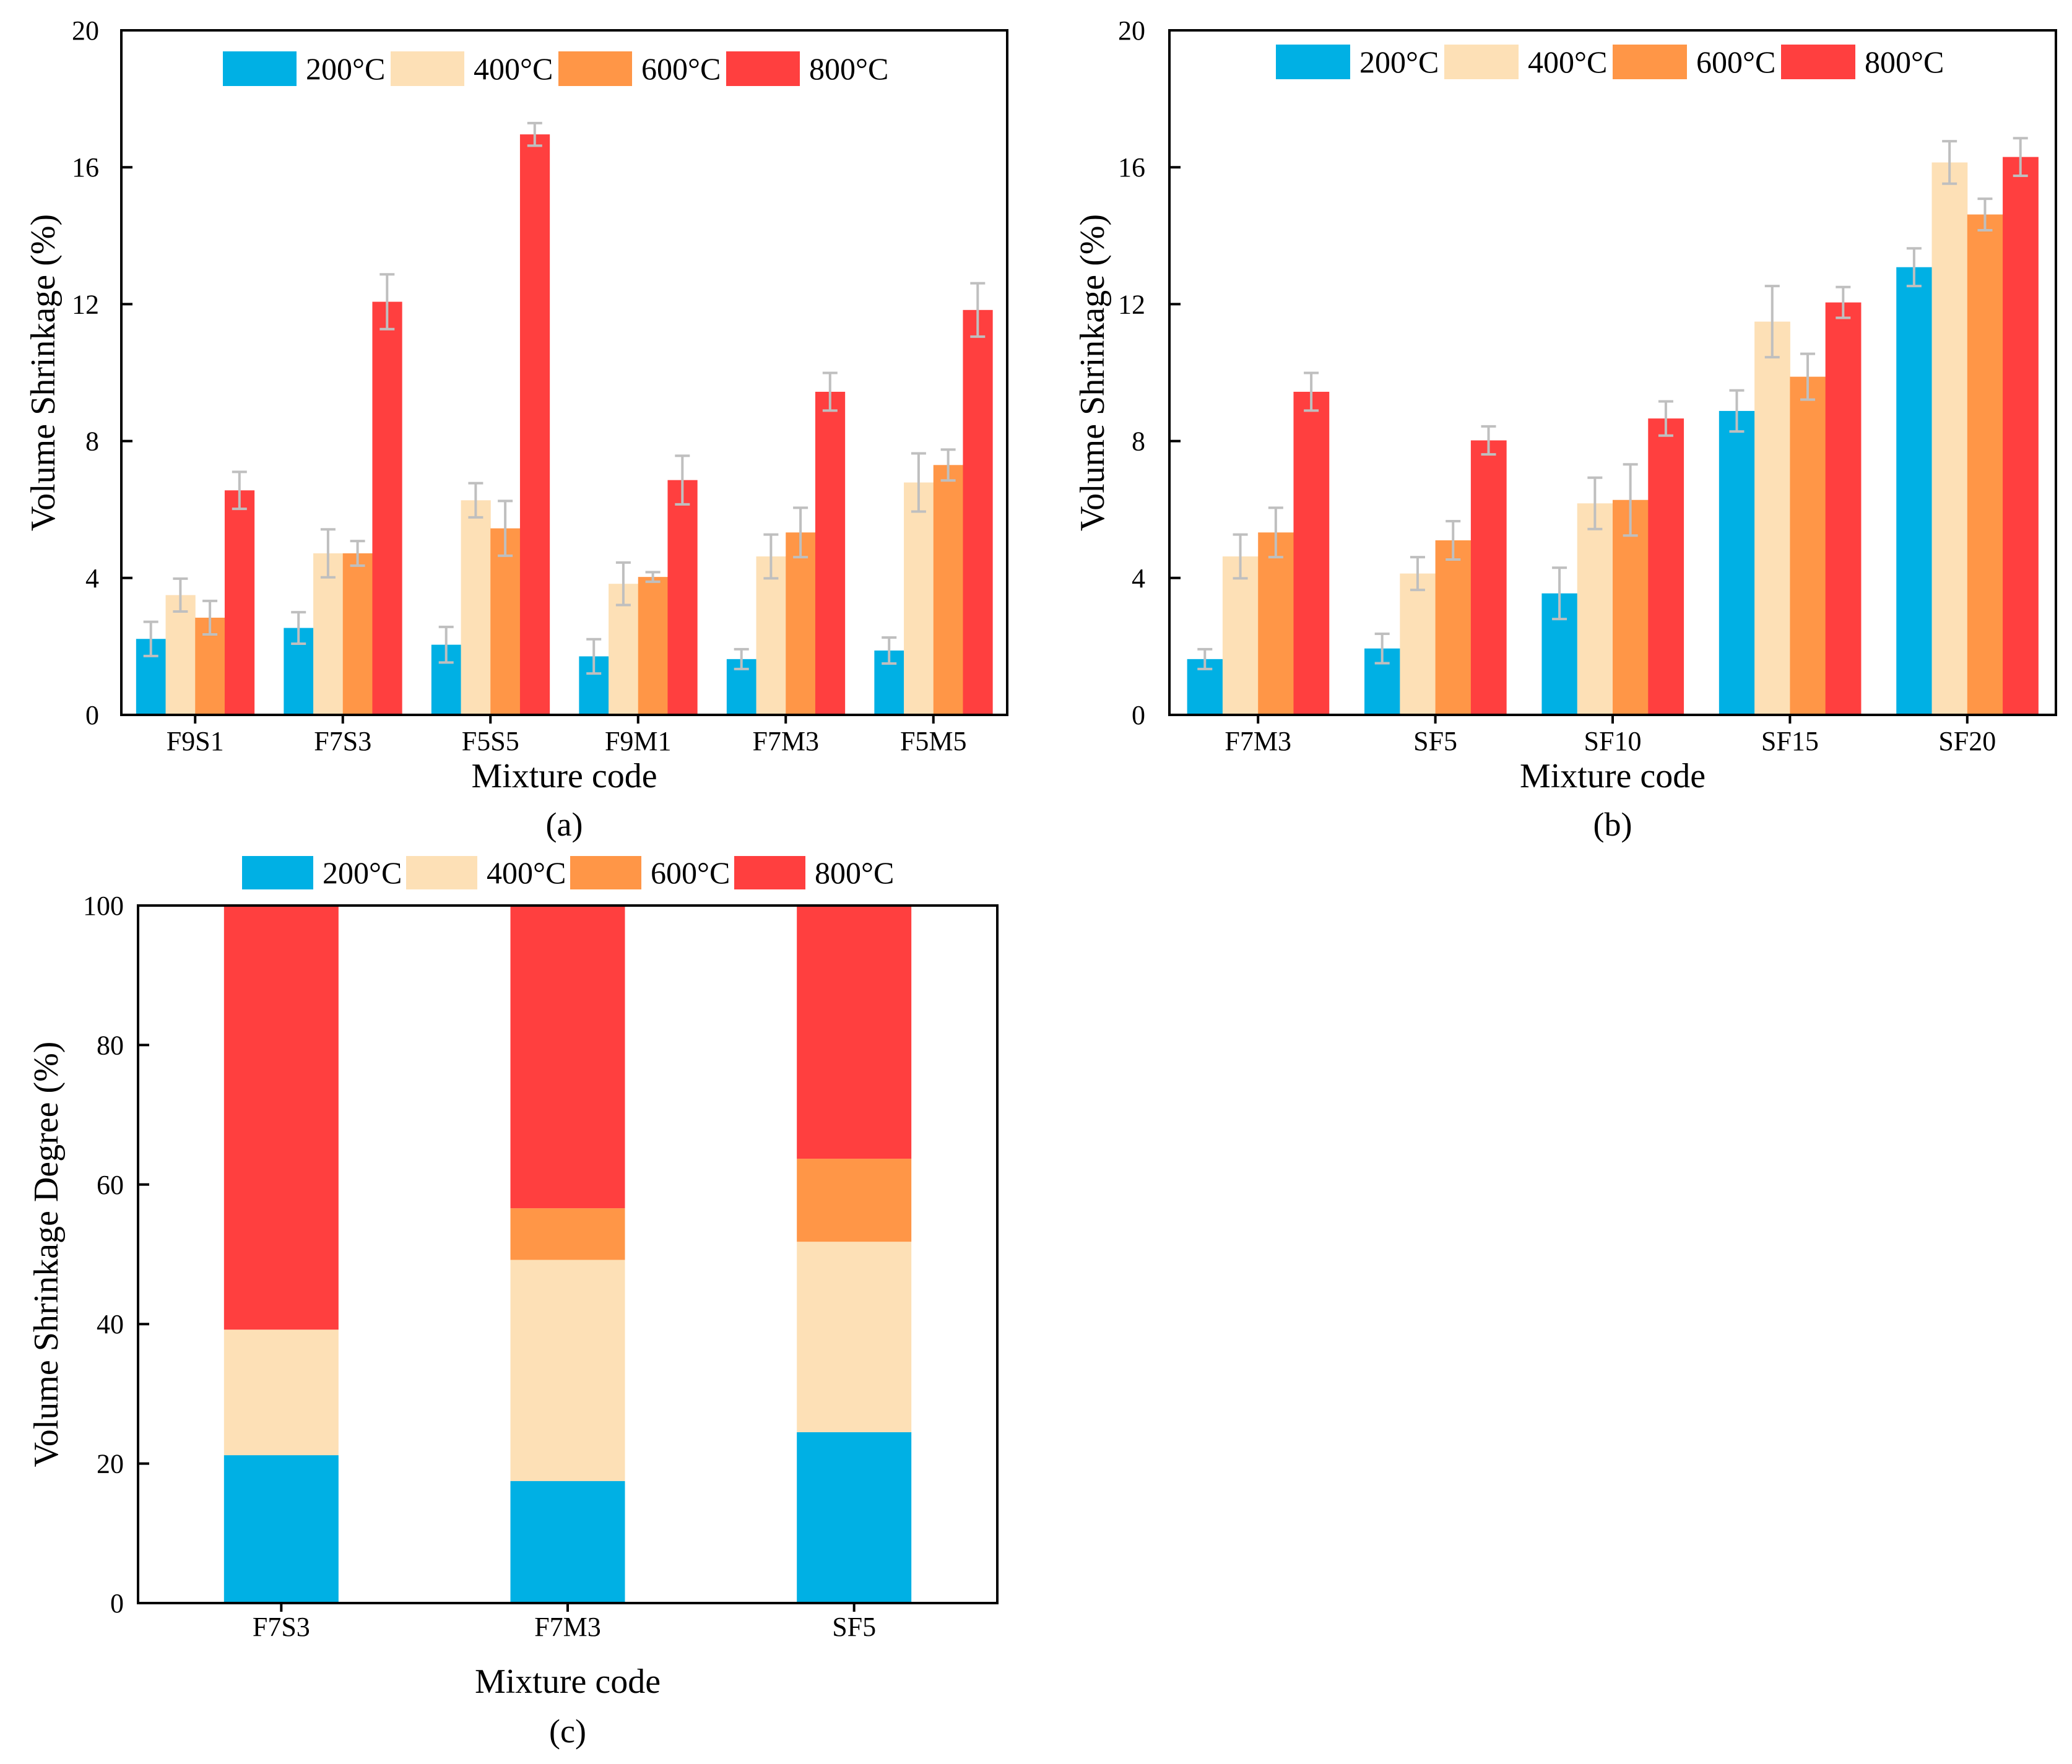 This screenshot has width=2072, height=1764. Describe the element at coordinates (1843, 508) in the screenshot. I see `bar-800-SF15` at that location.